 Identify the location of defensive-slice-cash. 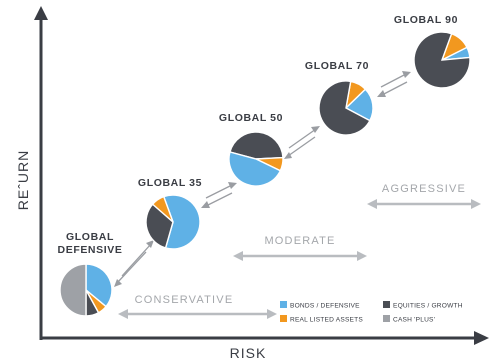
(73, 290).